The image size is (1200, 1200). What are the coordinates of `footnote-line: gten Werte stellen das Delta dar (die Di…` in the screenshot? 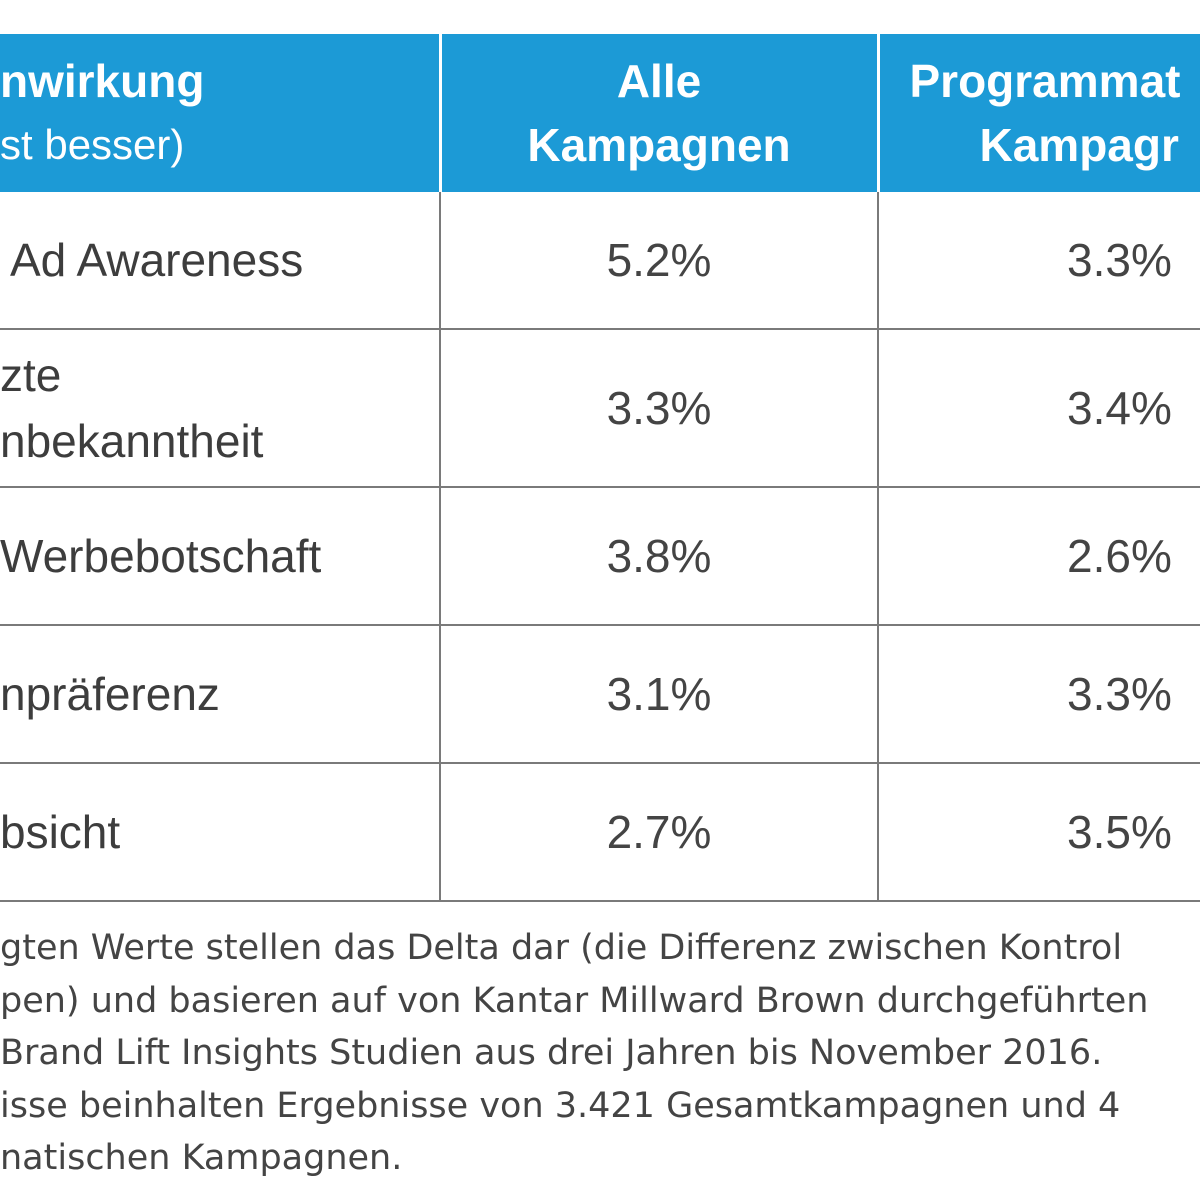 It's located at (561, 948).